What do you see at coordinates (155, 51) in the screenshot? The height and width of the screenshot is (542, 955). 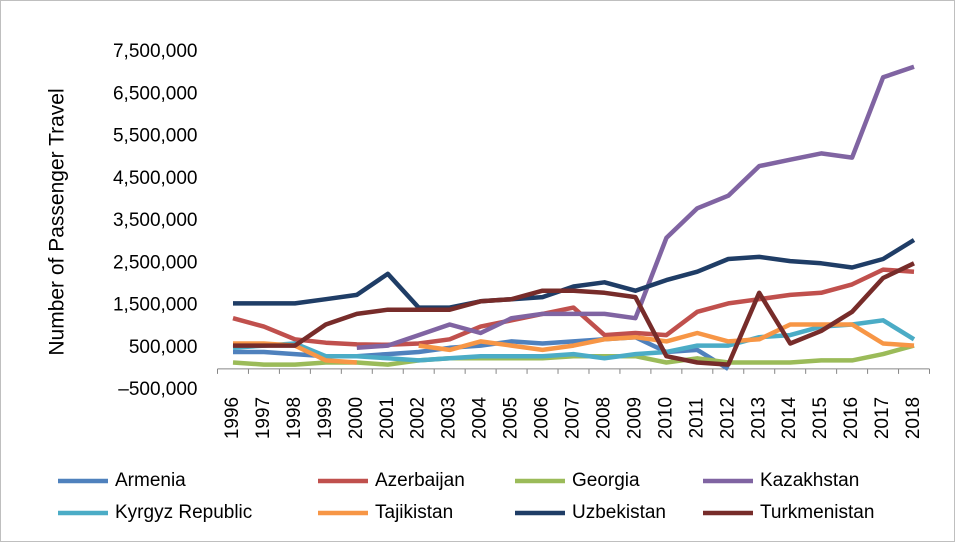 I see `y-tick-label: 7,500,000` at bounding box center [155, 51].